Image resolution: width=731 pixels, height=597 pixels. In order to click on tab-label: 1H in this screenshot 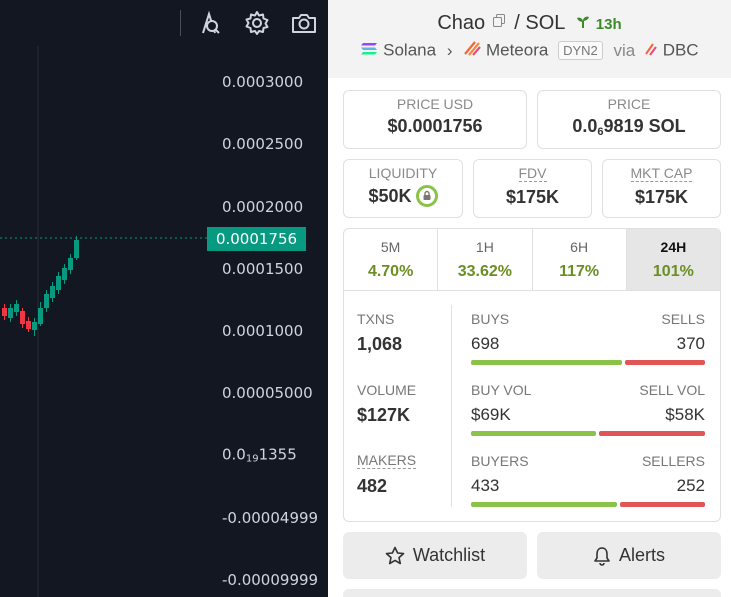, I will do `click(484, 247)`.